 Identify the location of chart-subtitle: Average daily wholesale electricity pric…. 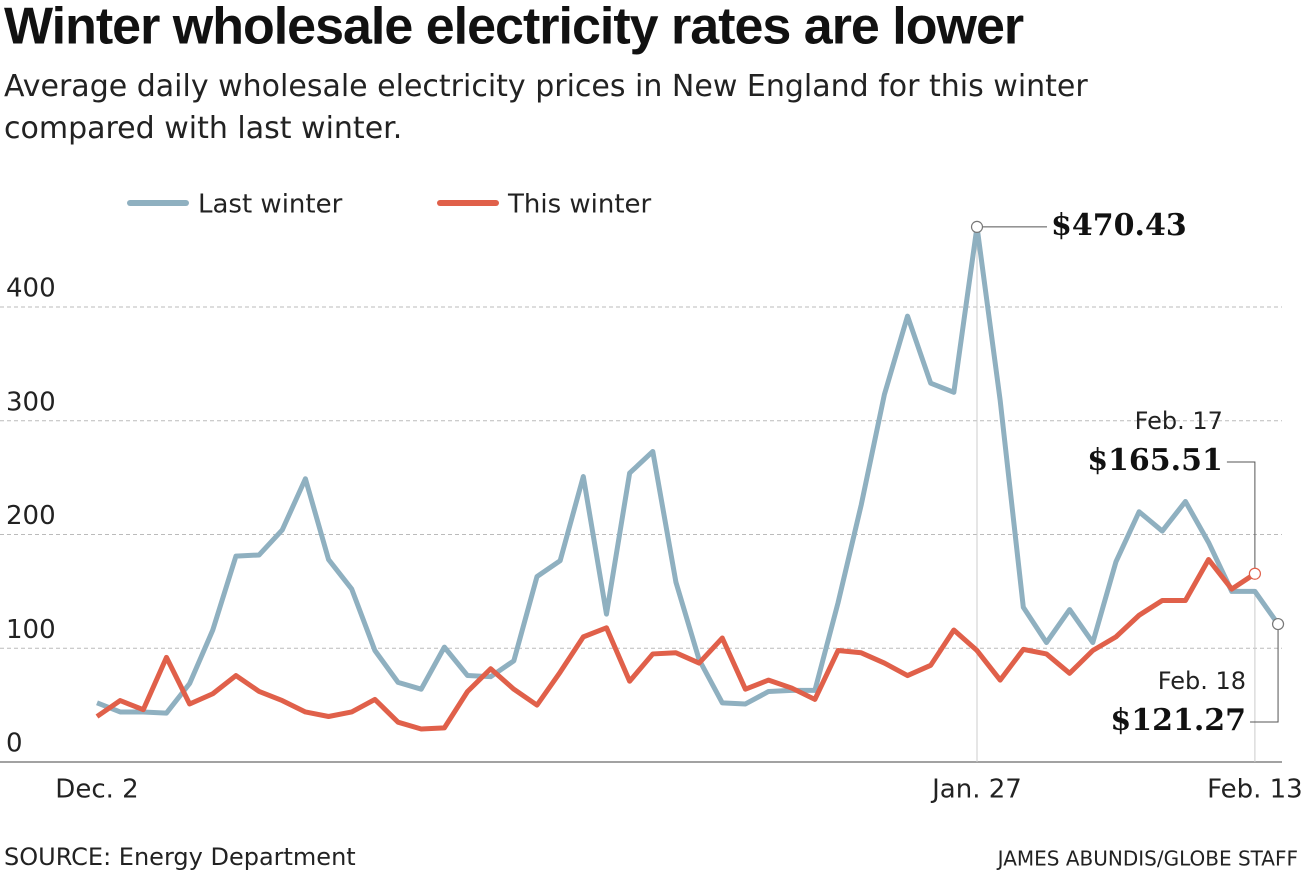
(546, 107).